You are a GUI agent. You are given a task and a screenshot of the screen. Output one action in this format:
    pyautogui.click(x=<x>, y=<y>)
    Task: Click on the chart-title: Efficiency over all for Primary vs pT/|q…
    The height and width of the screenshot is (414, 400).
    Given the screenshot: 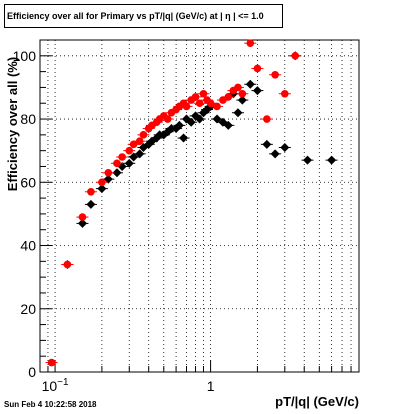 What is the action you would take?
    pyautogui.click(x=143, y=16)
    